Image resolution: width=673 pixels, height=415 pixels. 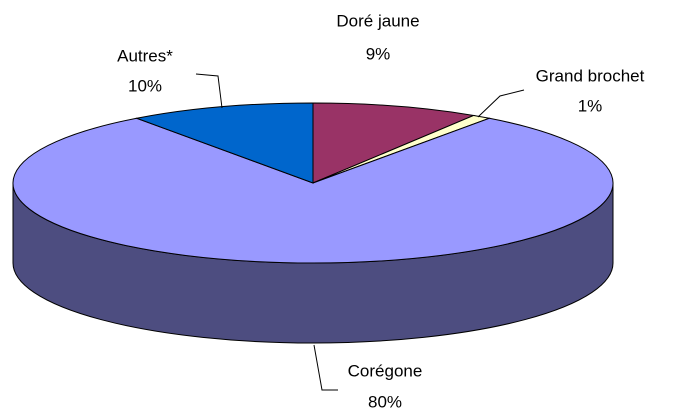 I want to click on slice-value-label: 80%, so click(x=385, y=401).